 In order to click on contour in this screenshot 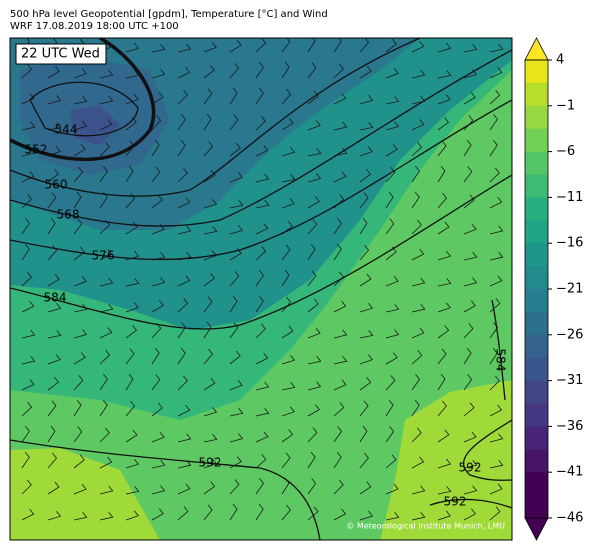, I will do `click(470, 503)`.